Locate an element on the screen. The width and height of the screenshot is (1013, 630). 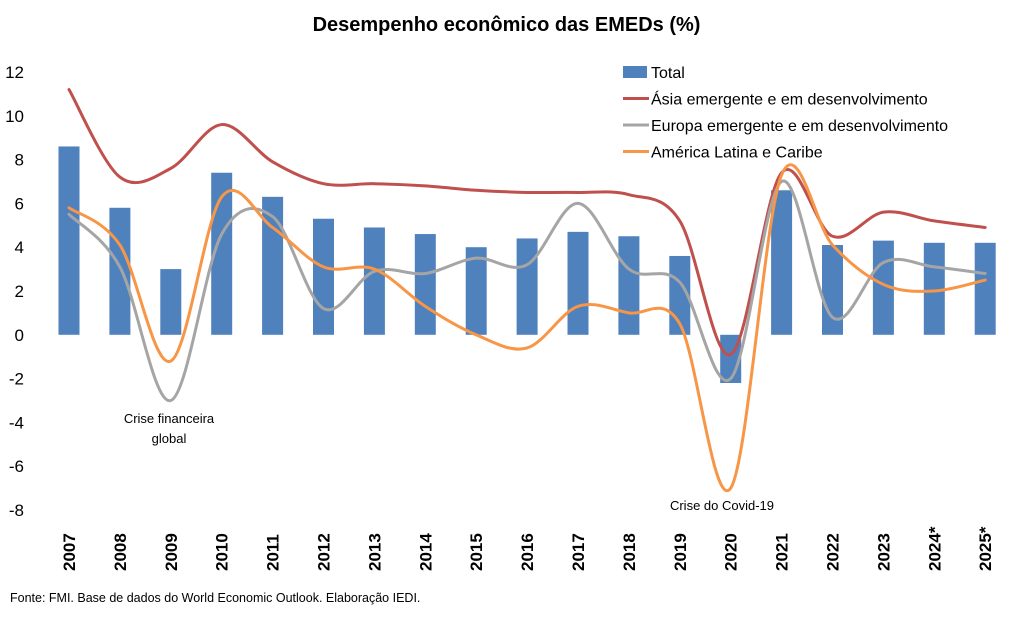
y-tick-label: 0 is located at coordinates (19, 335).